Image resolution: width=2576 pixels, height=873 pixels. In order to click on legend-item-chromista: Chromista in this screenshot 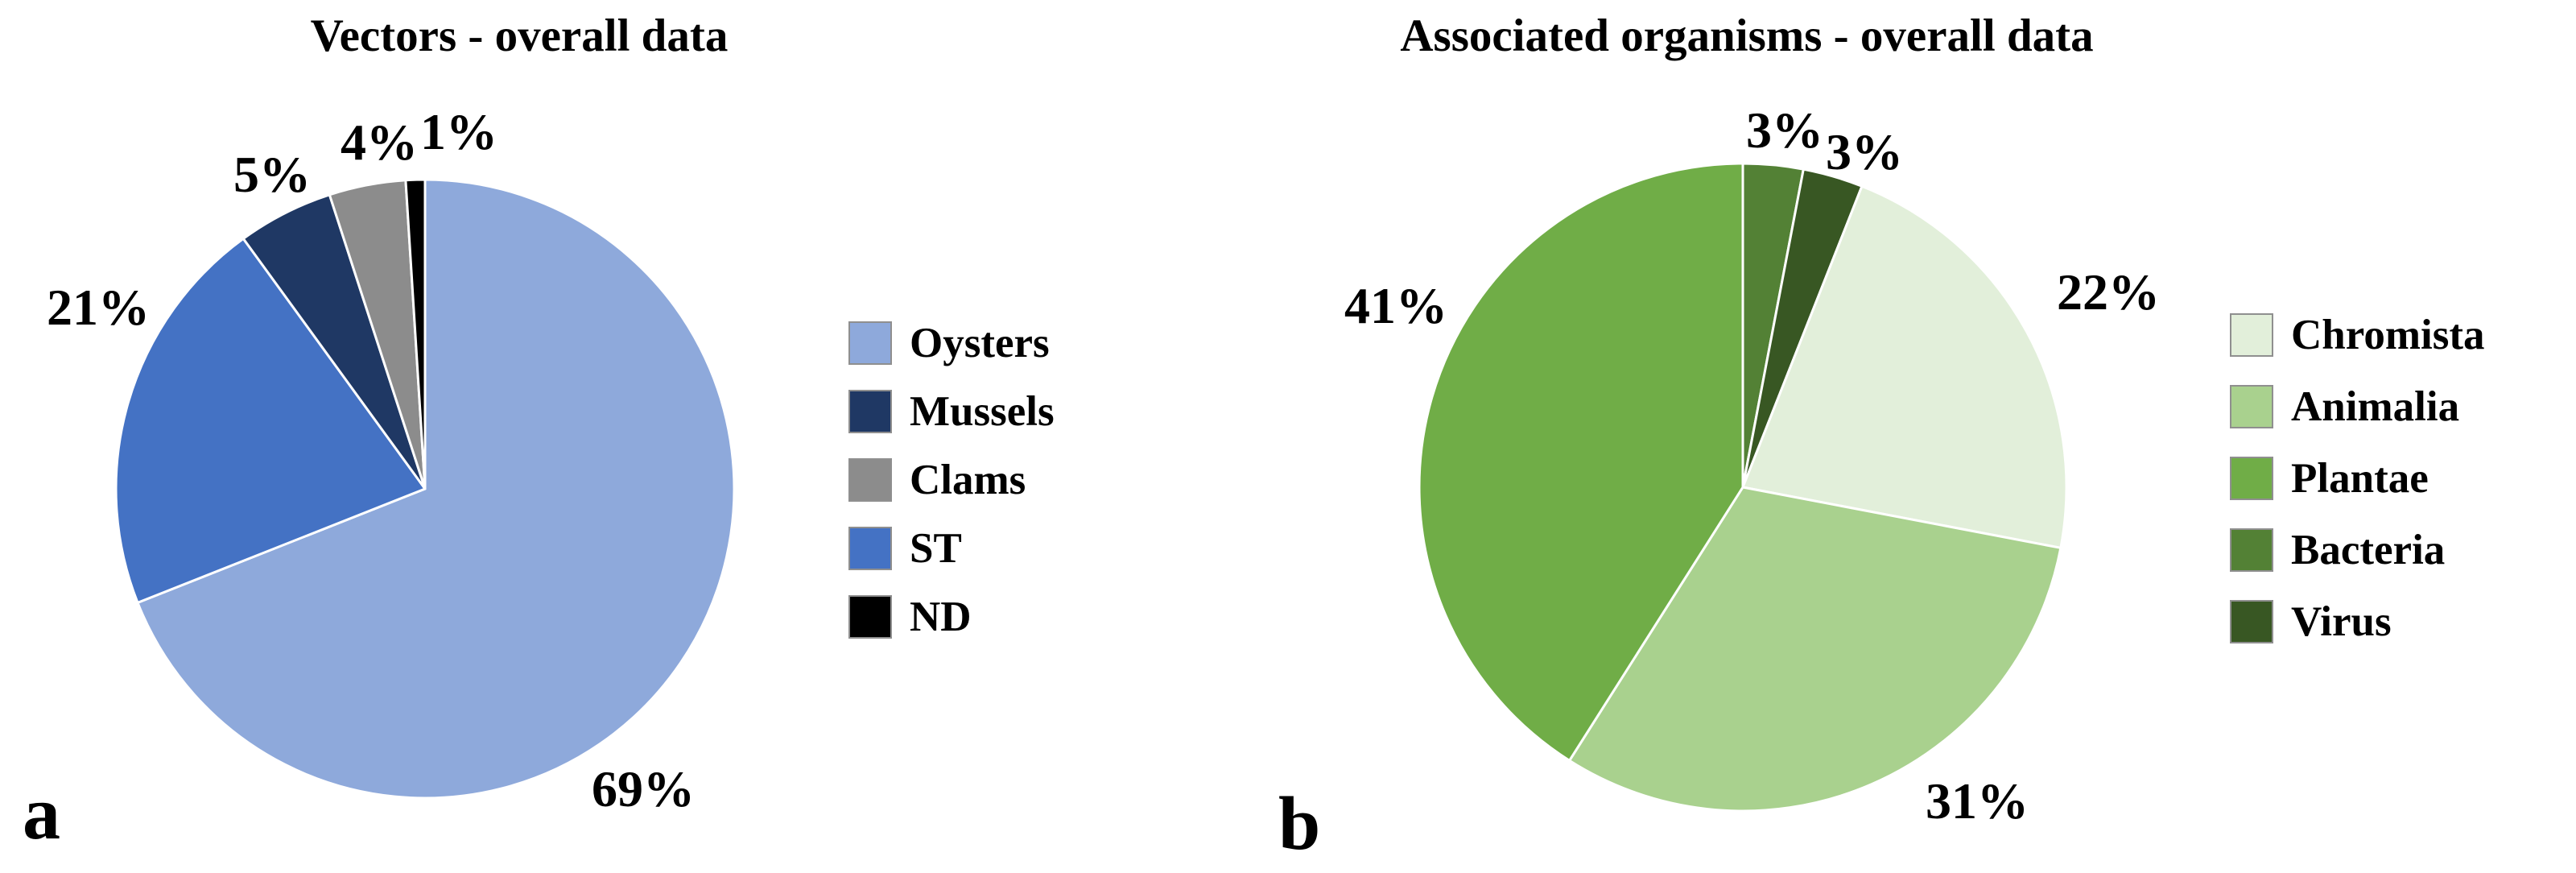, I will do `click(2357, 335)`.